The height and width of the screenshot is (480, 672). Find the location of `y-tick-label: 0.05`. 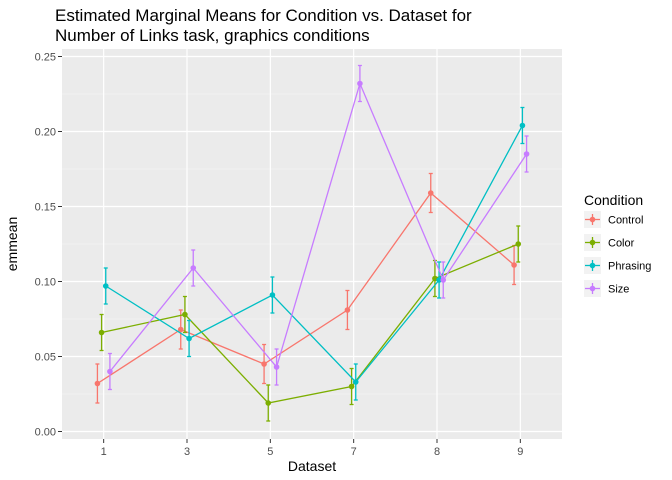

y-tick-label: 0.05 is located at coordinates (45, 358).